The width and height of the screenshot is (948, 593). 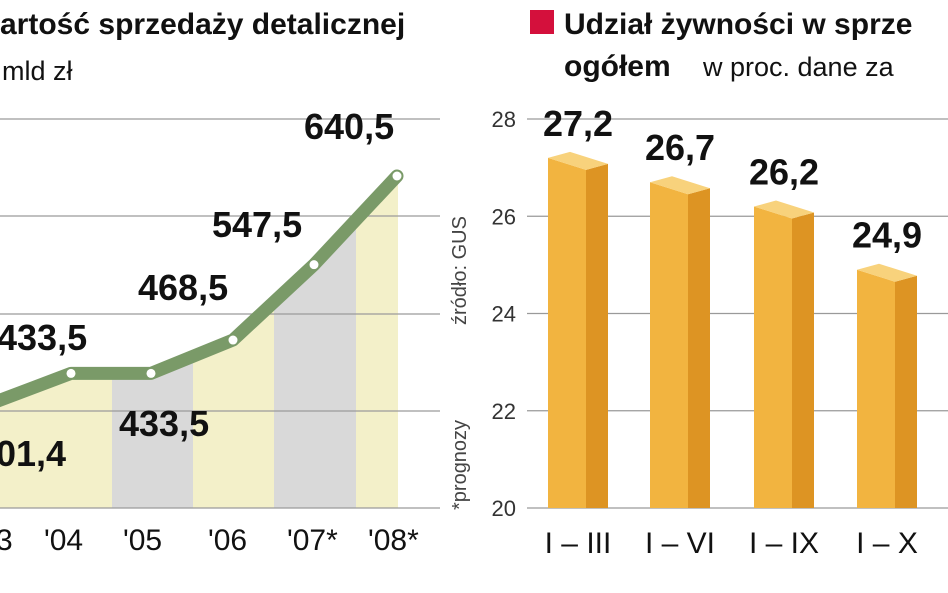 What do you see at coordinates (887, 543) in the screenshot?
I see `x-tick-label: I – X` at bounding box center [887, 543].